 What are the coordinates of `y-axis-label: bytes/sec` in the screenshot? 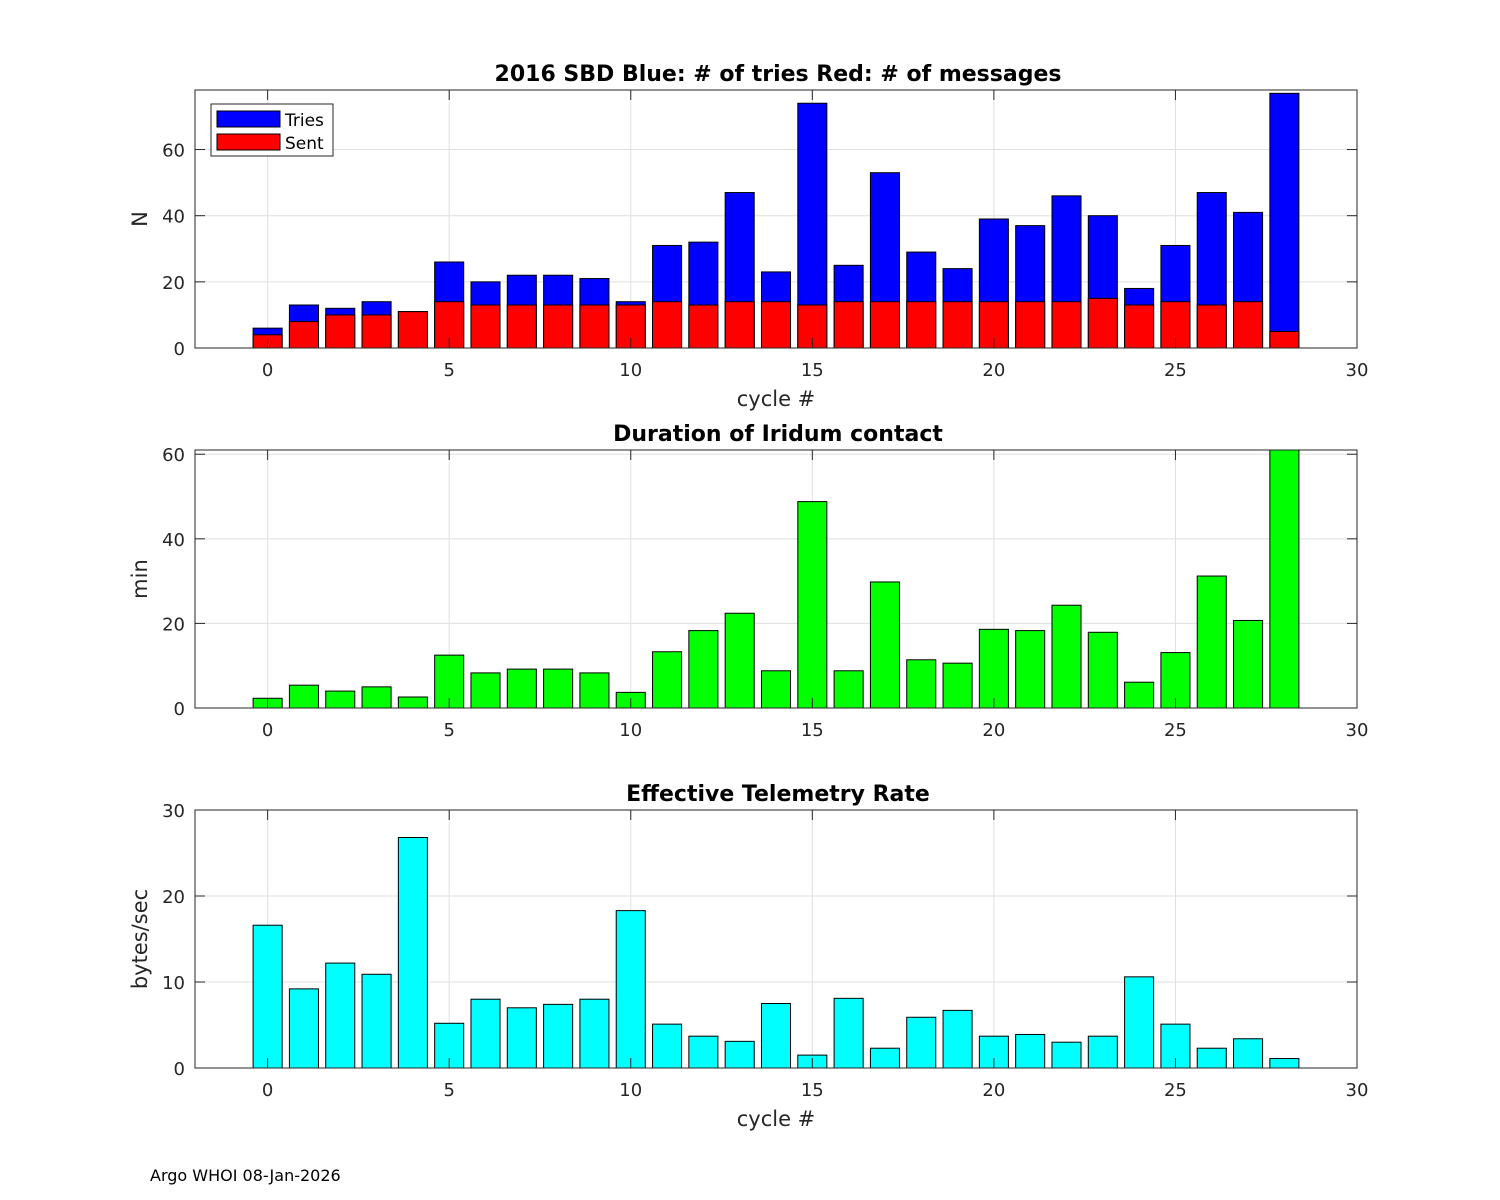 It's located at (140, 939).